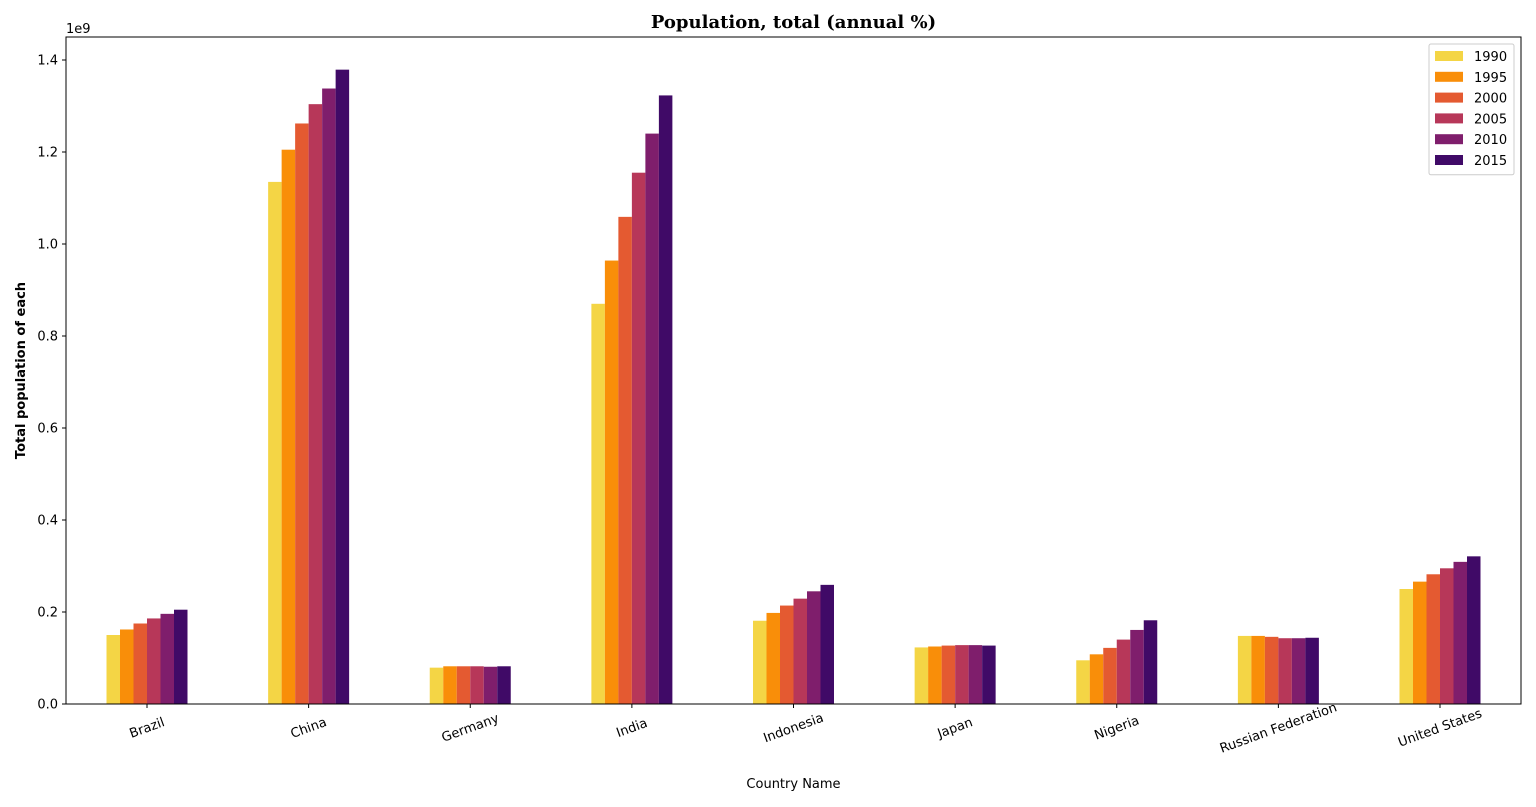  Describe the element at coordinates (450, 685) in the screenshot. I see `bar-germany-1995` at that location.